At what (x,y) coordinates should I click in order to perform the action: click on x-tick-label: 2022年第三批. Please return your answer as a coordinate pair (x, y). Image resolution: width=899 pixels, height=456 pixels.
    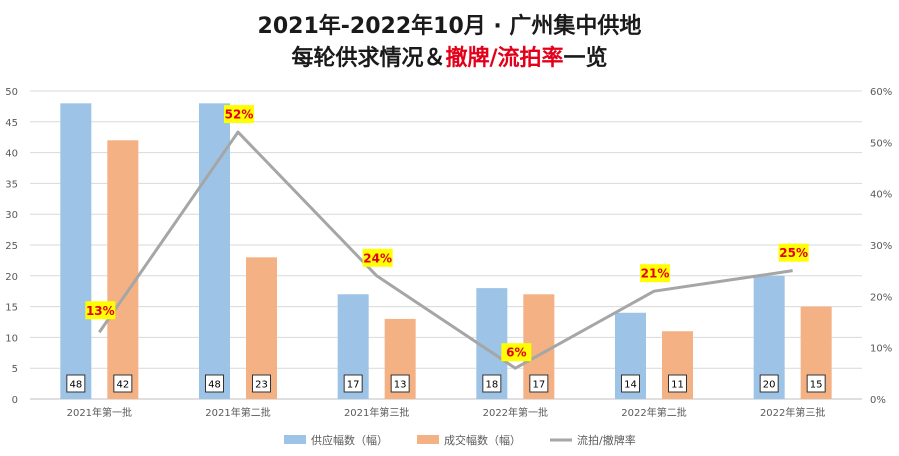
    Looking at the image, I should click on (792, 412).